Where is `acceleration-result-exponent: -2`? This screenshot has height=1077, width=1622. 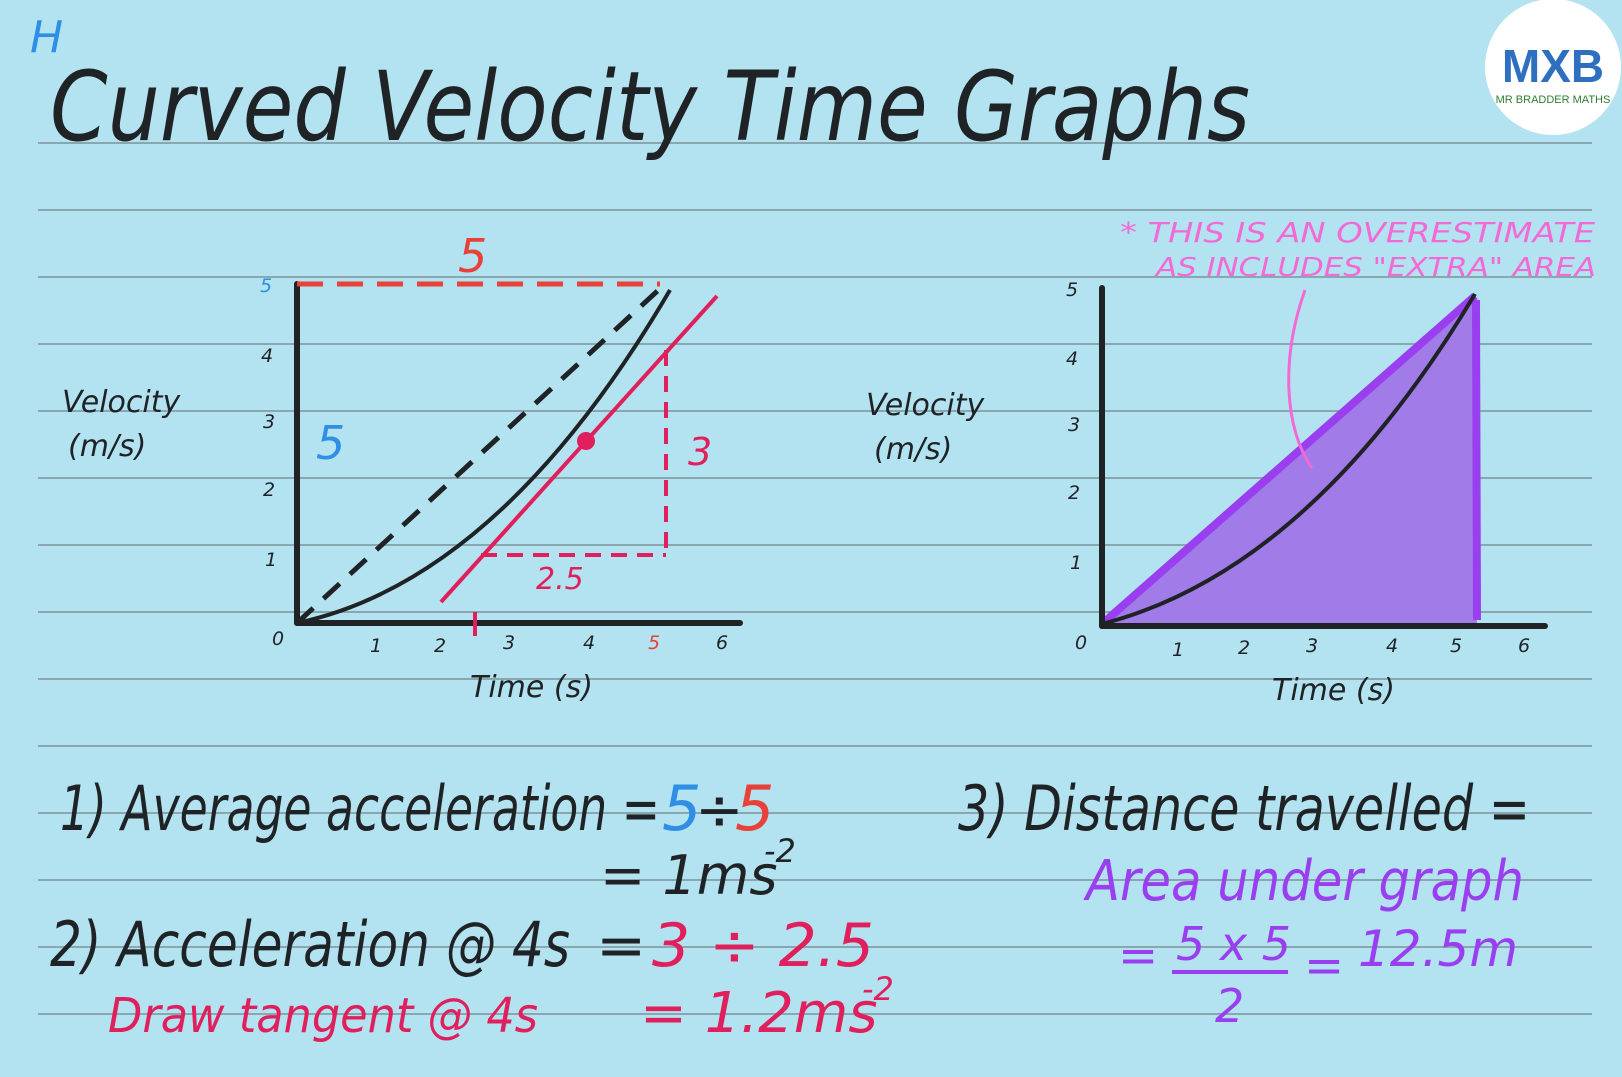 acceleration-result-exponent: -2 is located at coordinates (878, 989).